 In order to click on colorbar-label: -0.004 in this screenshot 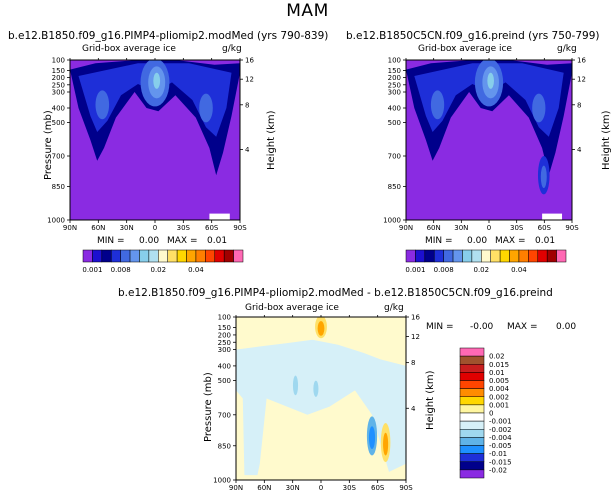, I will do `click(500, 438)`.